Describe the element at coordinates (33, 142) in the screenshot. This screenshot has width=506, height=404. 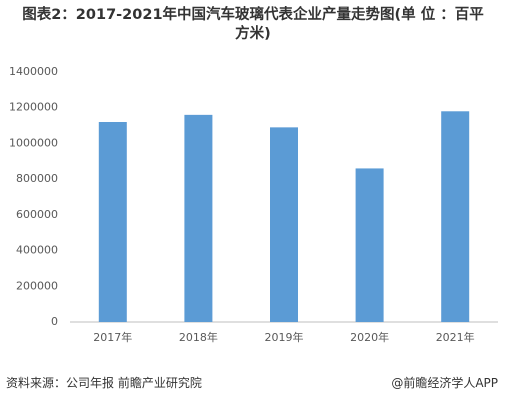
I see `y-tick-label: 1000000` at that location.